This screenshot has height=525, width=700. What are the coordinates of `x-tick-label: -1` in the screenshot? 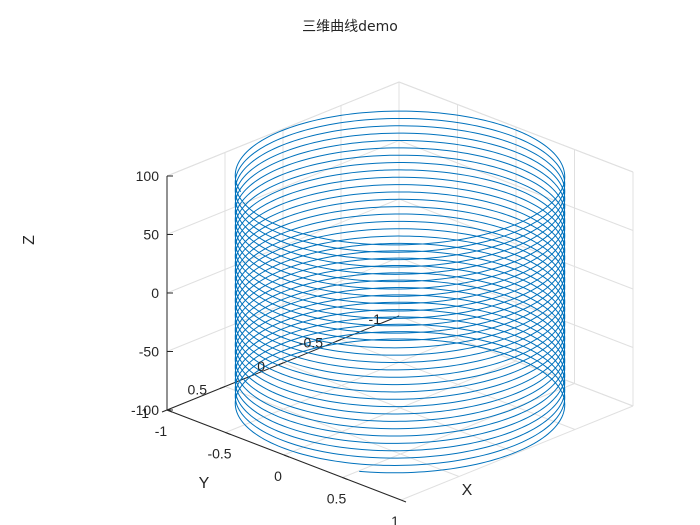 It's located at (161, 431).